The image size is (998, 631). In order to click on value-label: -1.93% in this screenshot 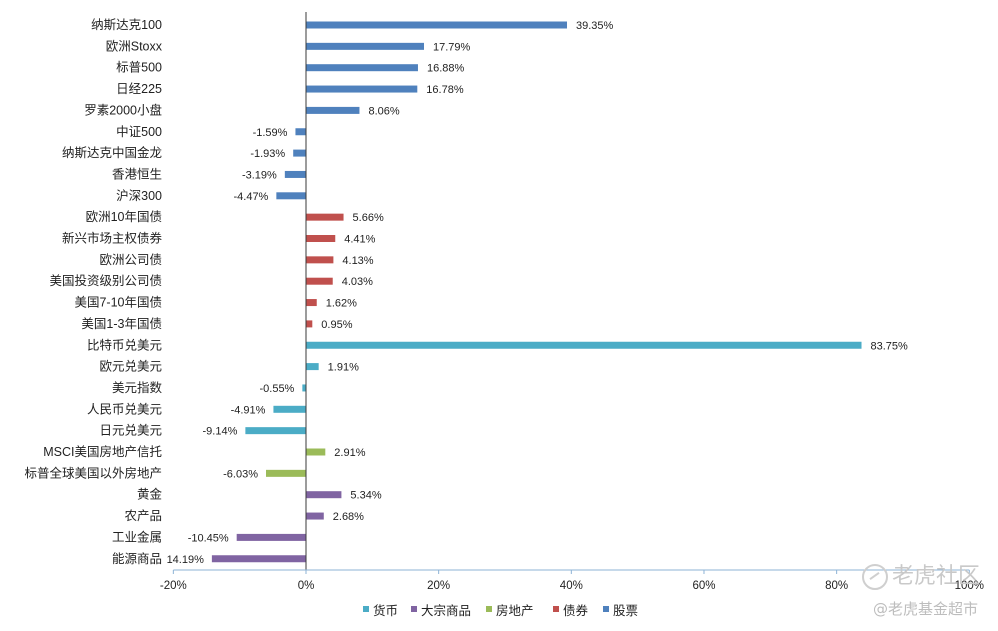, I will do `click(267, 154)`.